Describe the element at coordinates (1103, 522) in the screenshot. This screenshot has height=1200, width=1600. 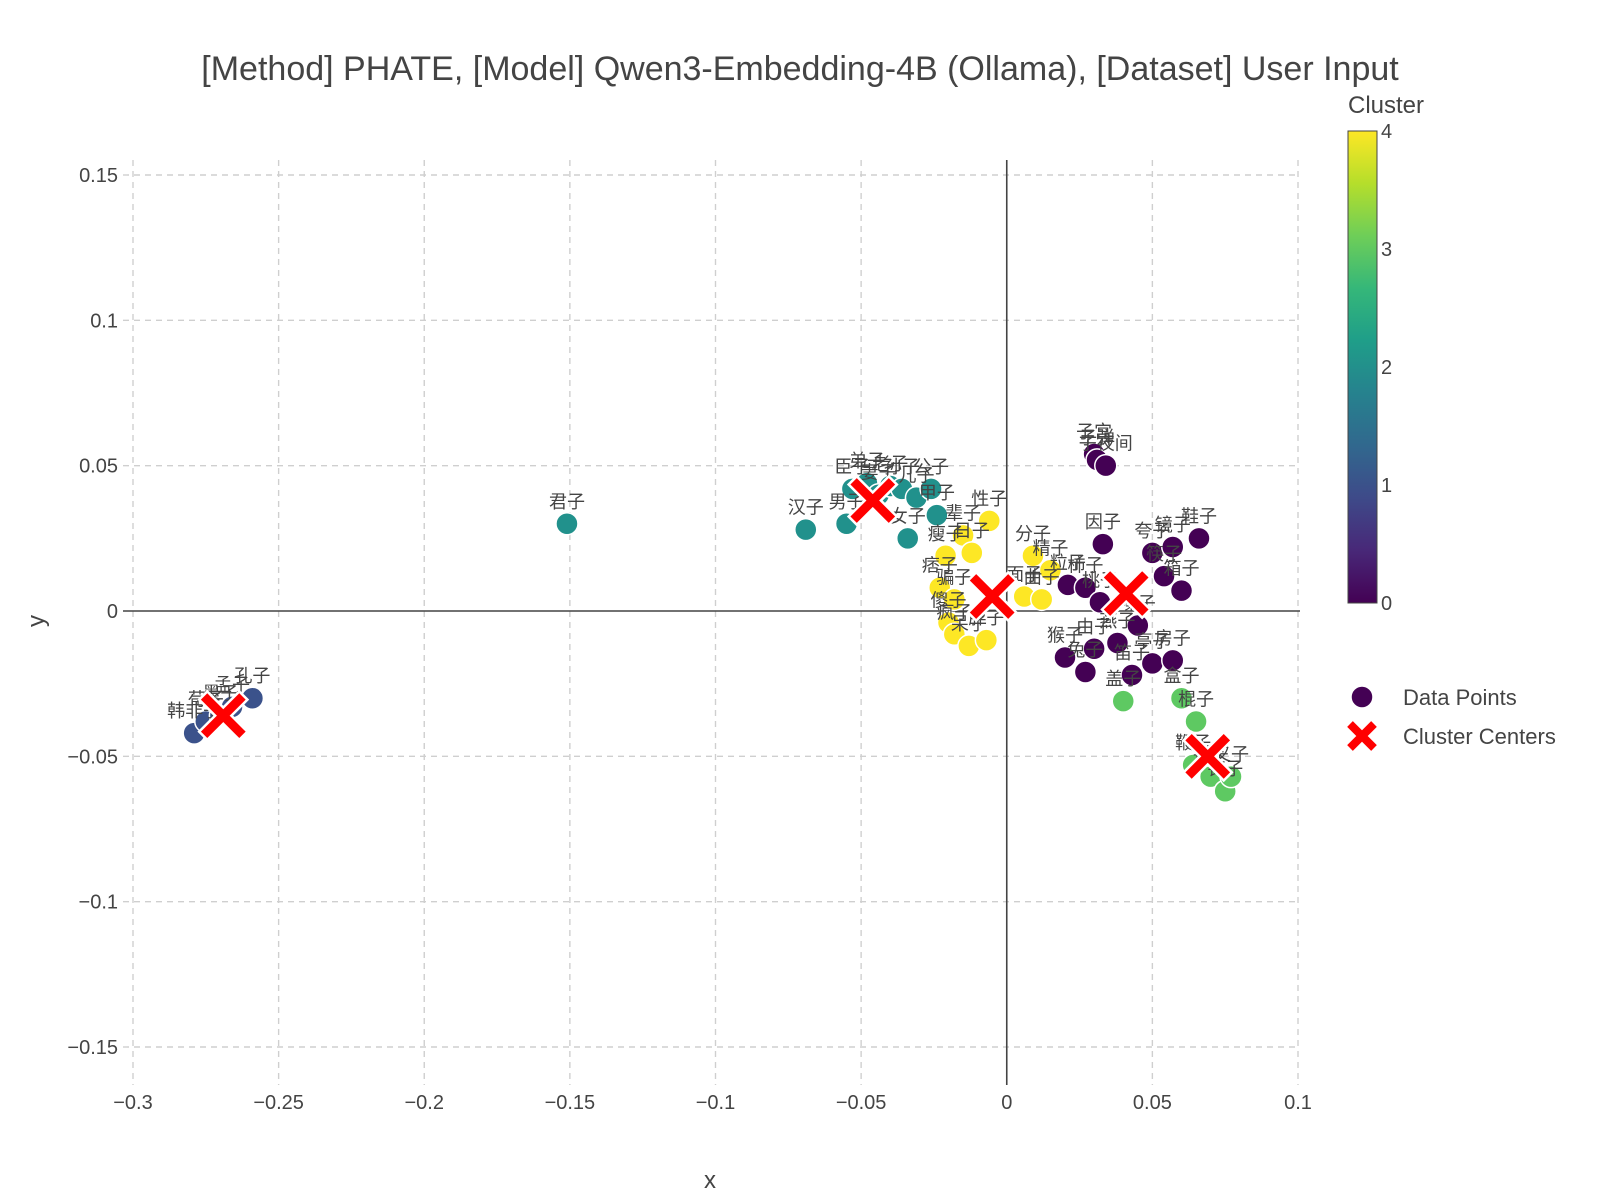
I see `point-label: 因子` at that location.